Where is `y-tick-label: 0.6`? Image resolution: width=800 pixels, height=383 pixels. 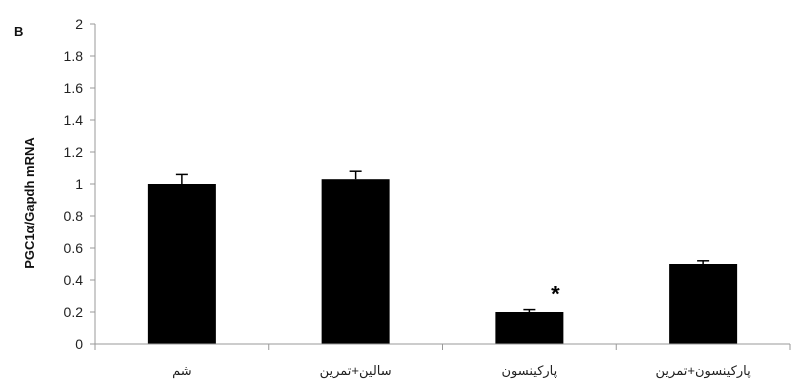 y-tick-label: 0.6 is located at coordinates (74, 248).